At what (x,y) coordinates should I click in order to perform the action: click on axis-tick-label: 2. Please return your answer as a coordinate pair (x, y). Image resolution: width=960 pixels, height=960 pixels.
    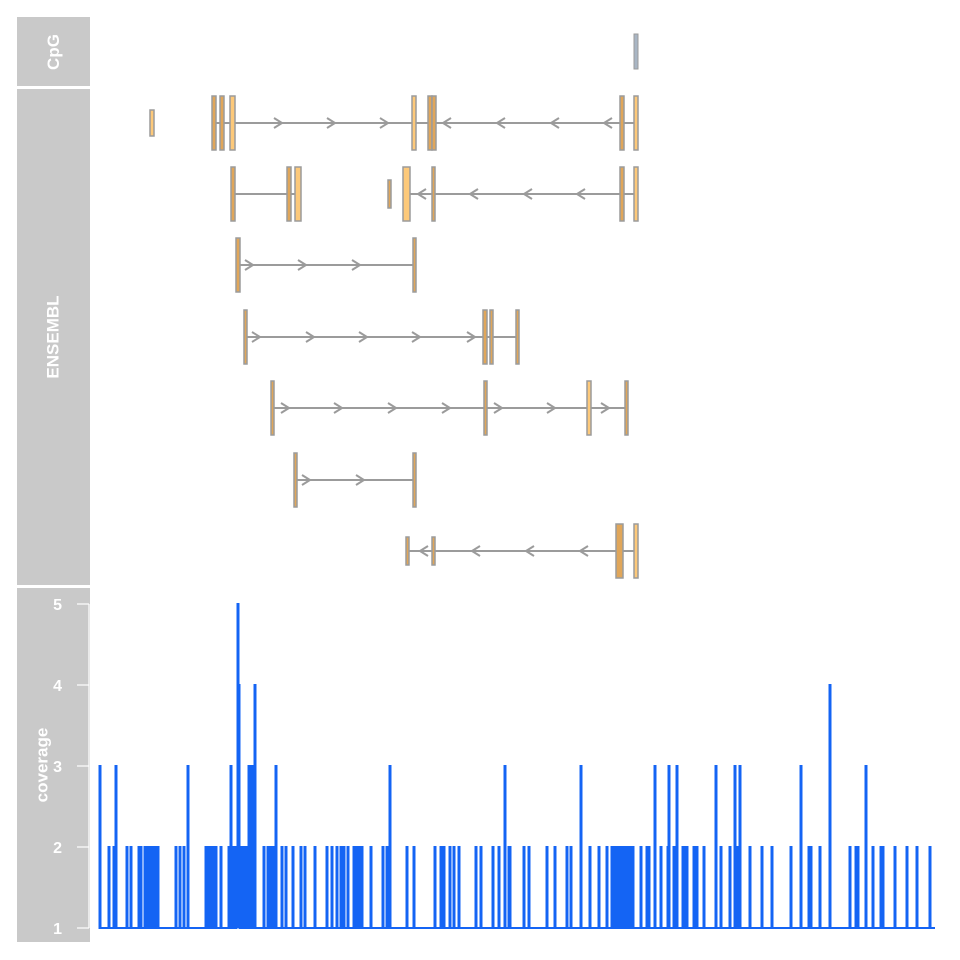
    Looking at the image, I should click on (57, 848).